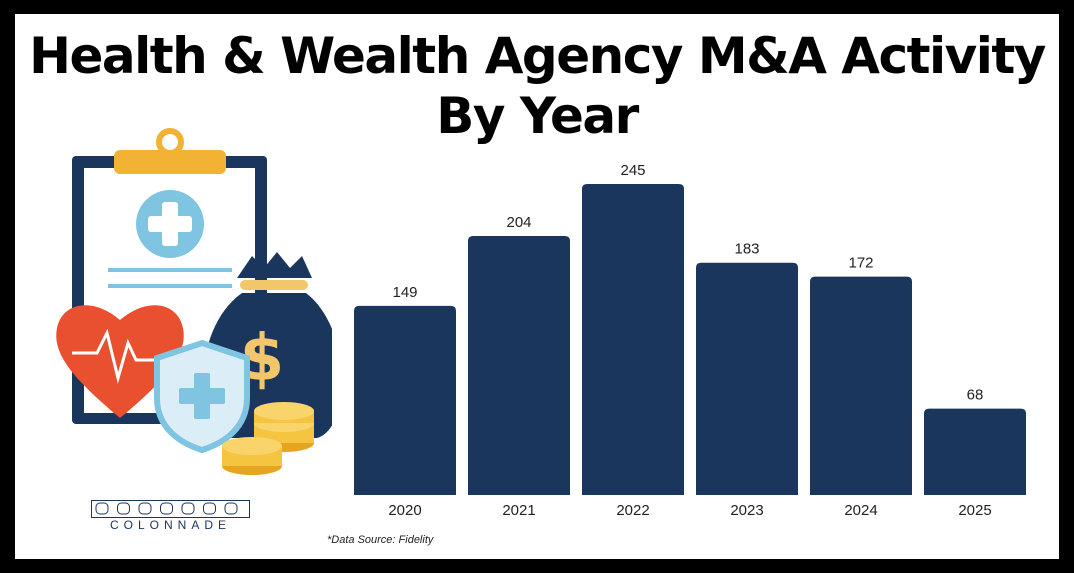 The height and width of the screenshot is (573, 1074). I want to click on x-tick-label-group: 2020 2021 2022 2023 2024 2025, so click(689, 510).